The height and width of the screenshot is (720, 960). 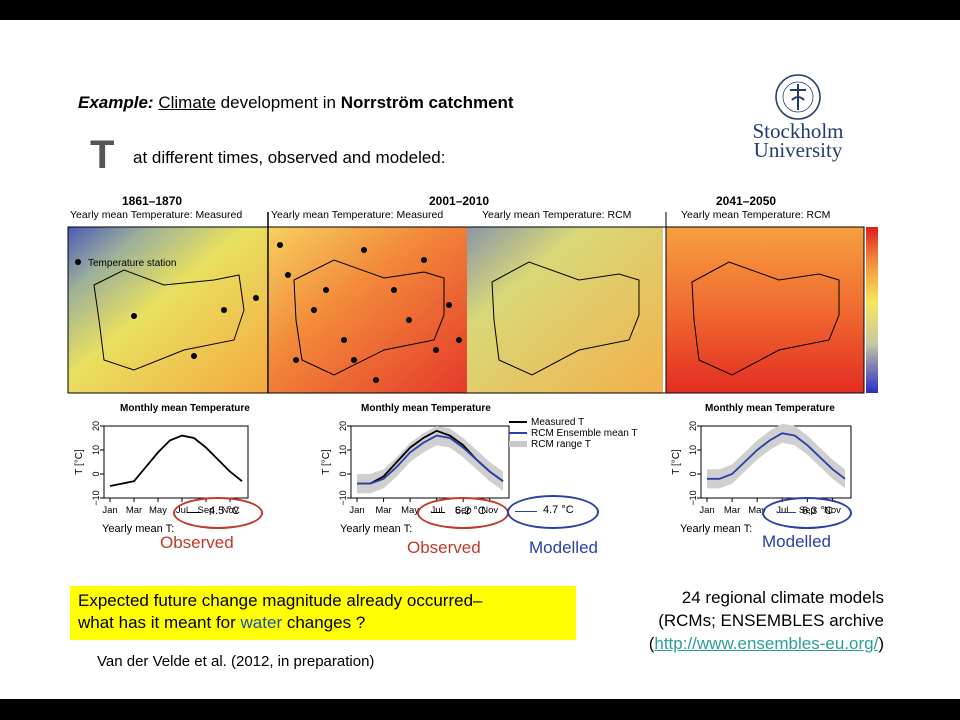 I want to click on modelled-oval-1: 4.7 °C, so click(x=553, y=512).